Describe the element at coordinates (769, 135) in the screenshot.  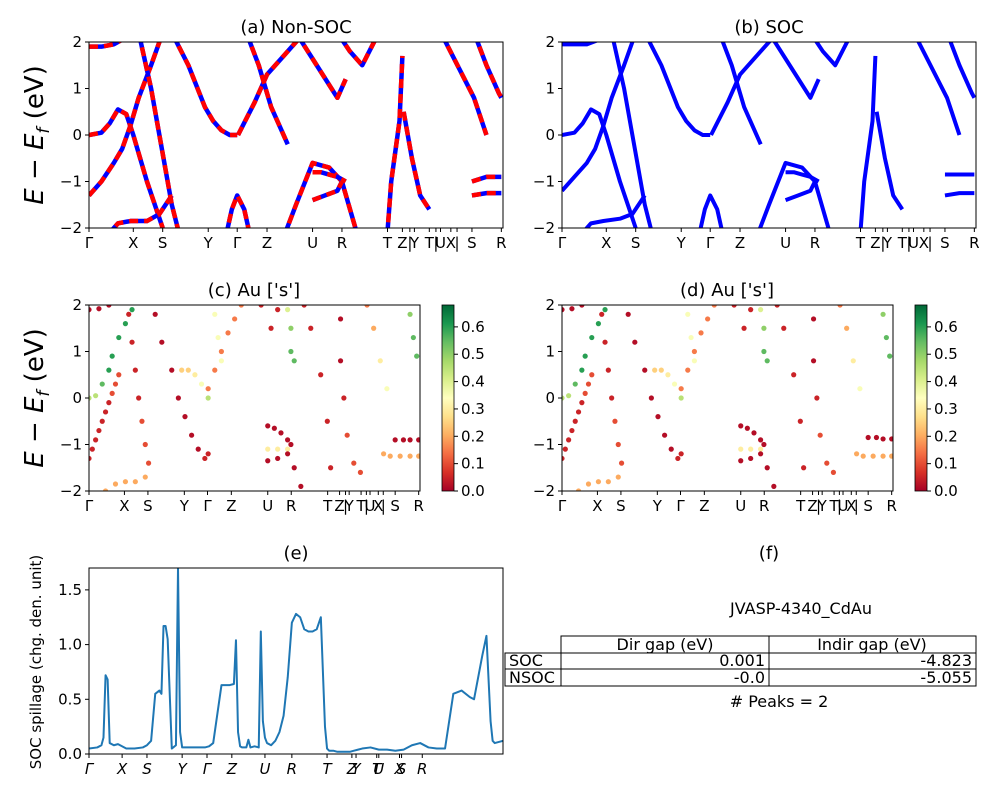
I see `plot-content` at that location.